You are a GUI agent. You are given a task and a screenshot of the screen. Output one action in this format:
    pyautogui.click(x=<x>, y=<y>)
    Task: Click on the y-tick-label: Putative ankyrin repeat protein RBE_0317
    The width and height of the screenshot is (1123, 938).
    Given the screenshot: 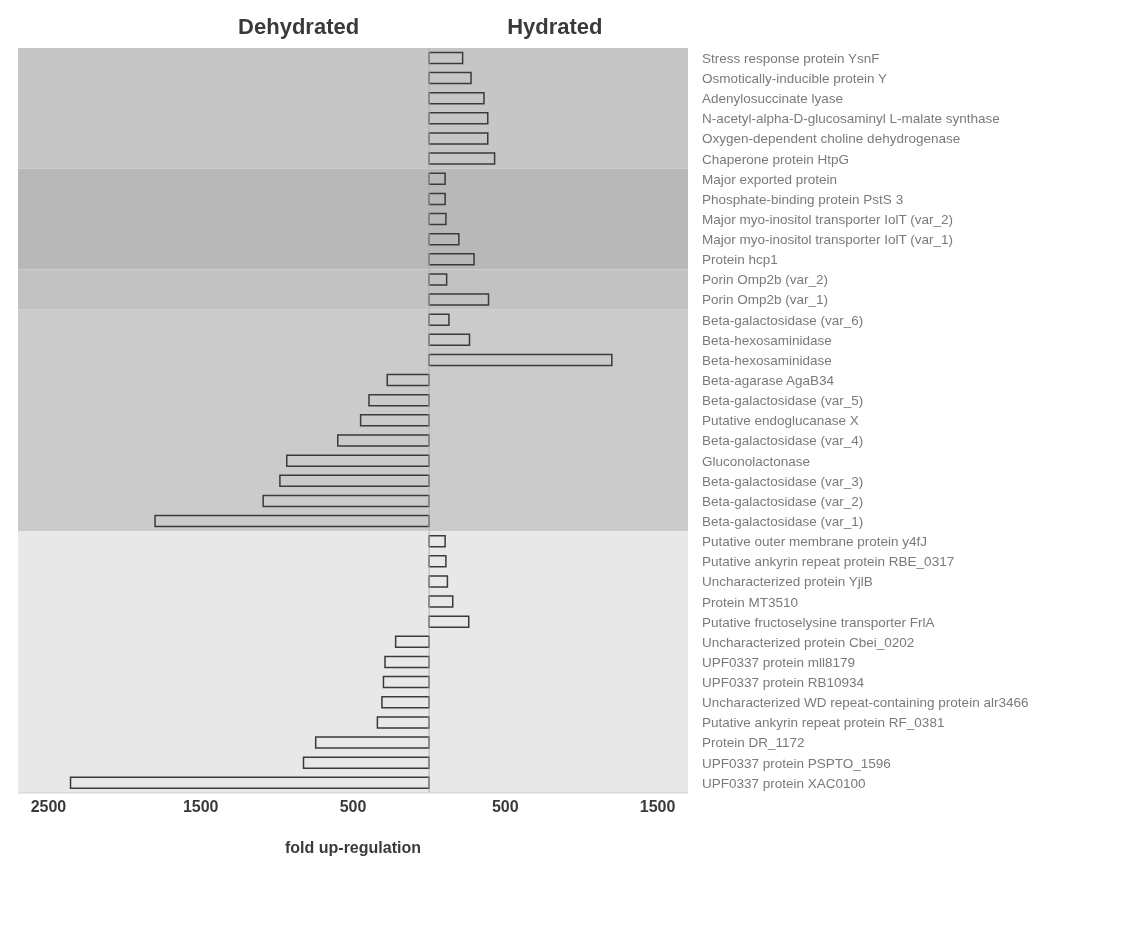 What is the action you would take?
    pyautogui.click(x=828, y=562)
    